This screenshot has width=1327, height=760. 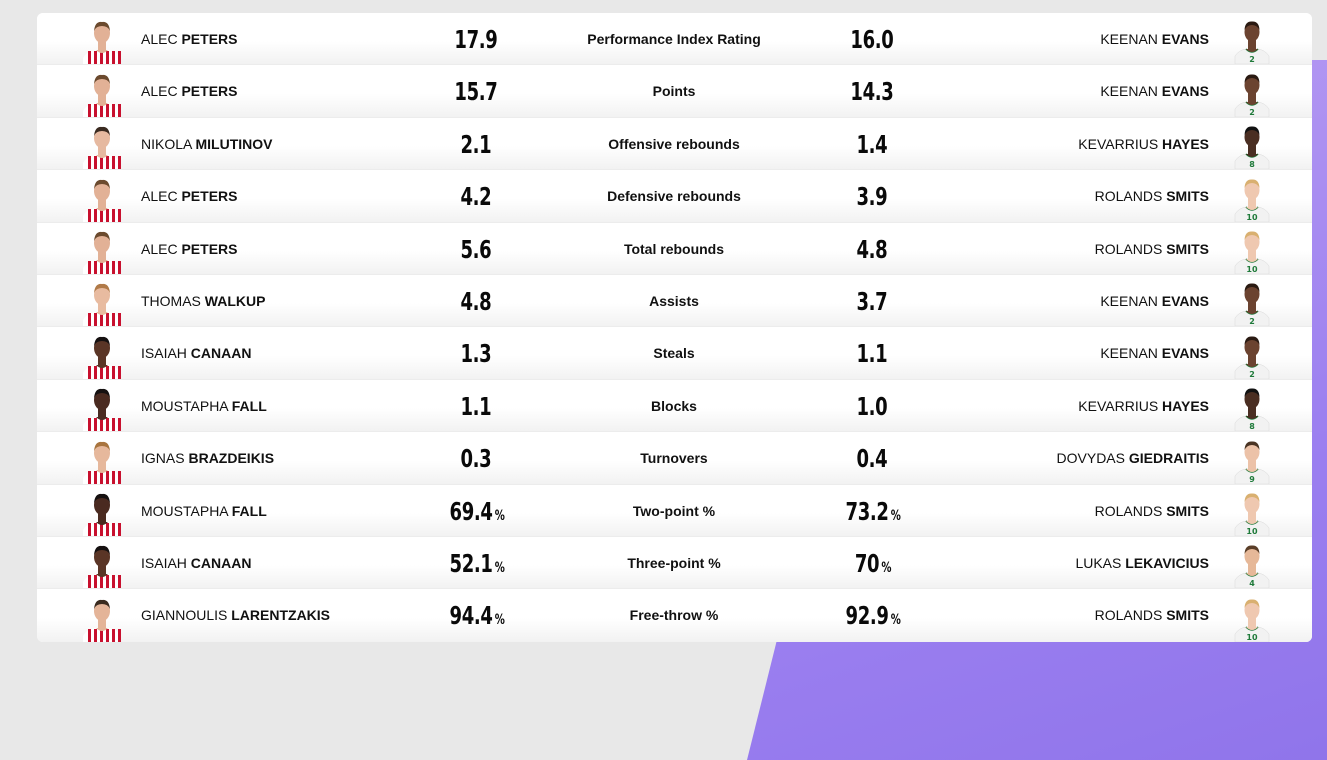 I want to click on stat-label: Turnovers, so click(x=674, y=458).